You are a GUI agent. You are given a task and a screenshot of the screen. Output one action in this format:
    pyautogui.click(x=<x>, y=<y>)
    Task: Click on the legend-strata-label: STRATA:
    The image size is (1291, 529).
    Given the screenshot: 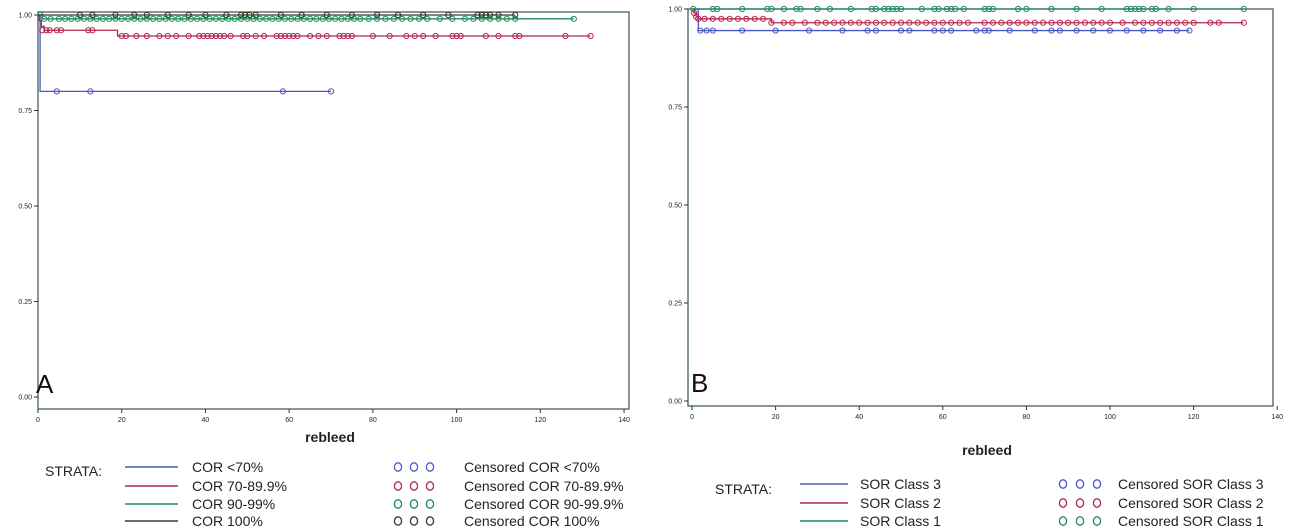 What is the action you would take?
    pyautogui.click(x=743, y=489)
    